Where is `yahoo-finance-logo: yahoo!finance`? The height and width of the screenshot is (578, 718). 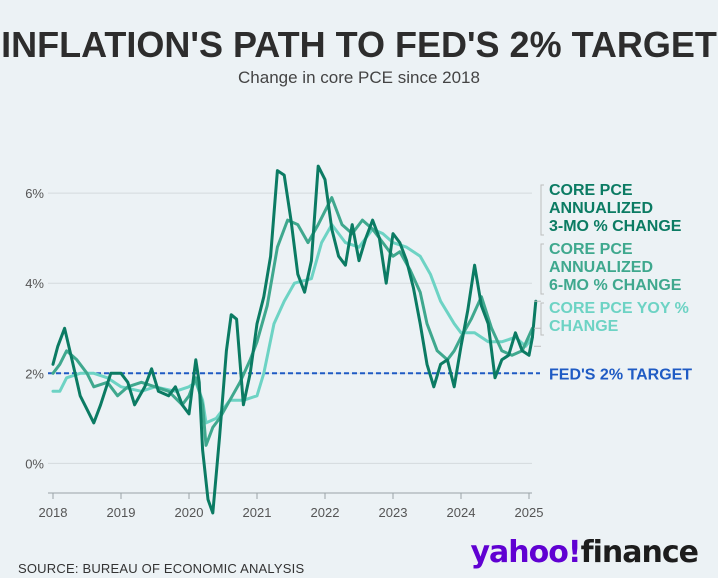
yahoo-finance-logo: yahoo!finance is located at coordinates (585, 552).